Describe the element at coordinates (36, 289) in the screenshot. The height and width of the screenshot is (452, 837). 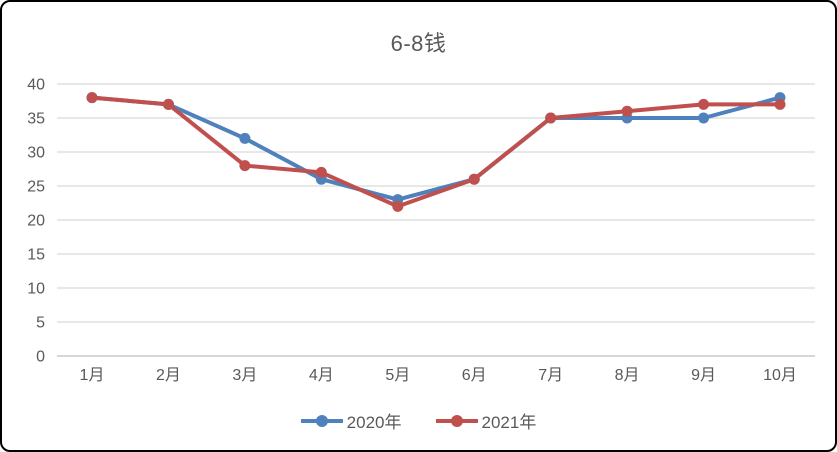
I see `y-tick-label: 10` at that location.